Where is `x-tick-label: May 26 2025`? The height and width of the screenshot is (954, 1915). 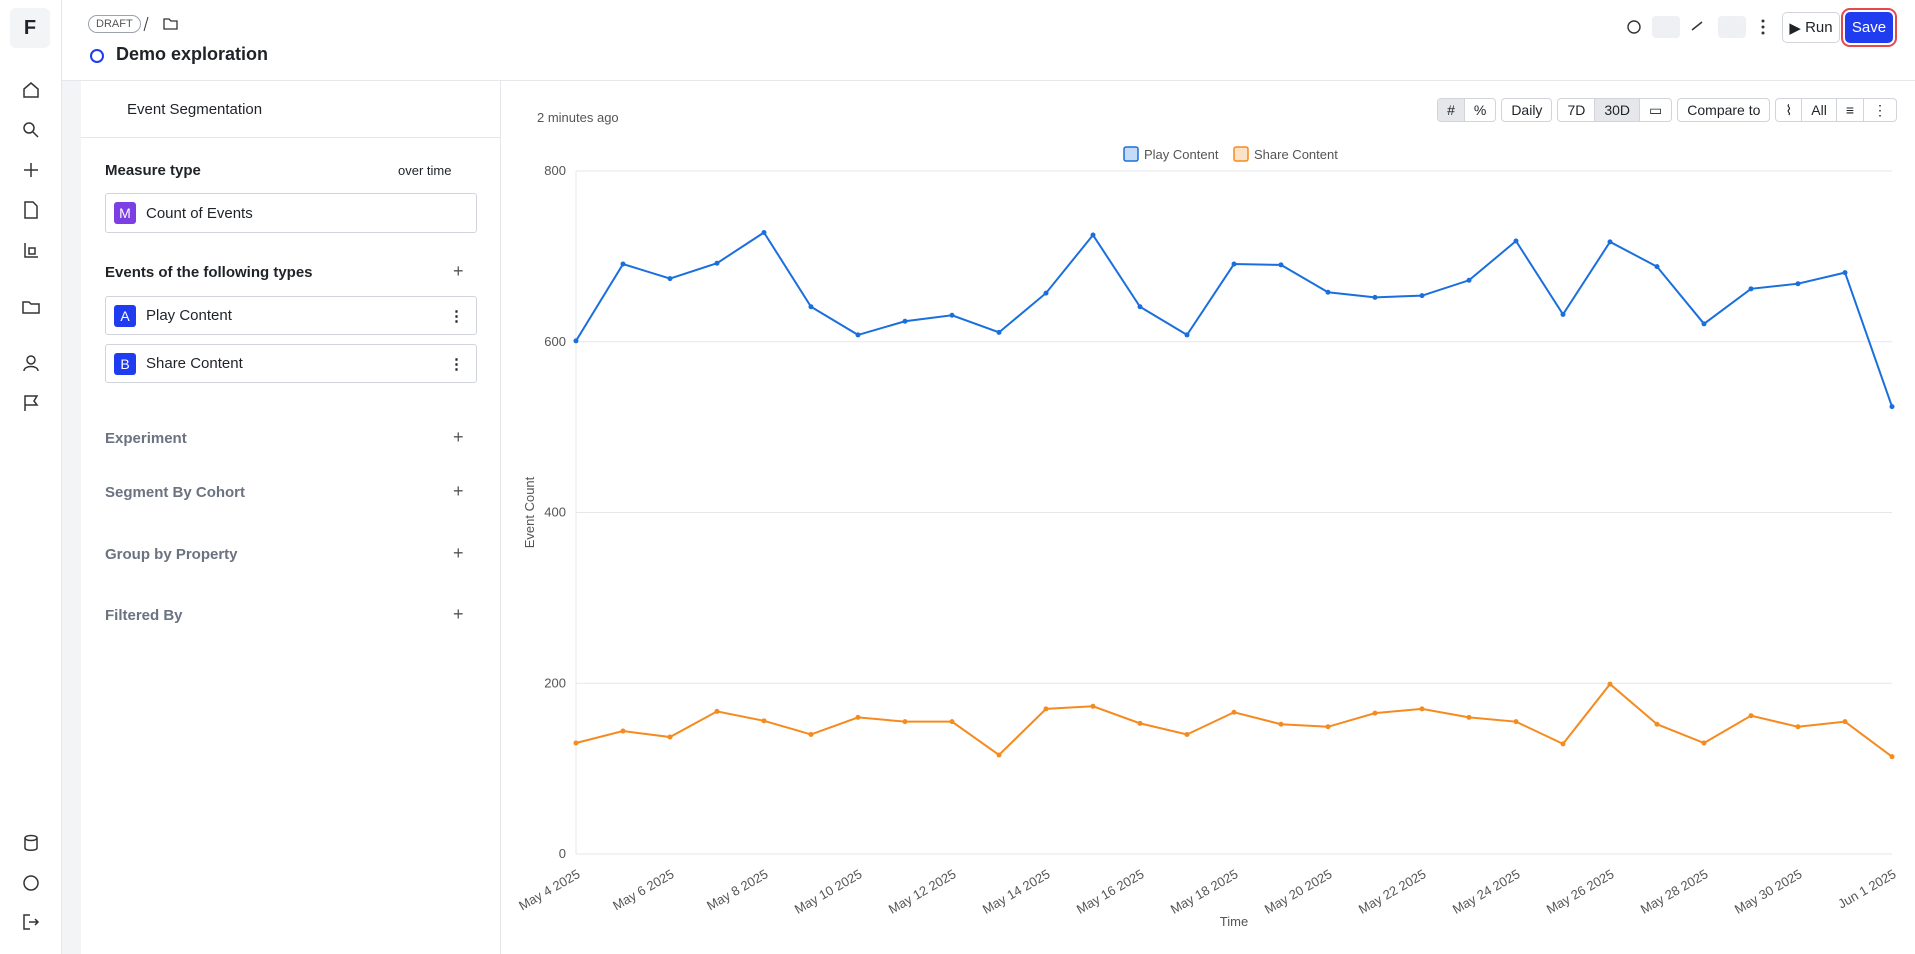 x-tick-label: May 26 2025 is located at coordinates (1580, 891).